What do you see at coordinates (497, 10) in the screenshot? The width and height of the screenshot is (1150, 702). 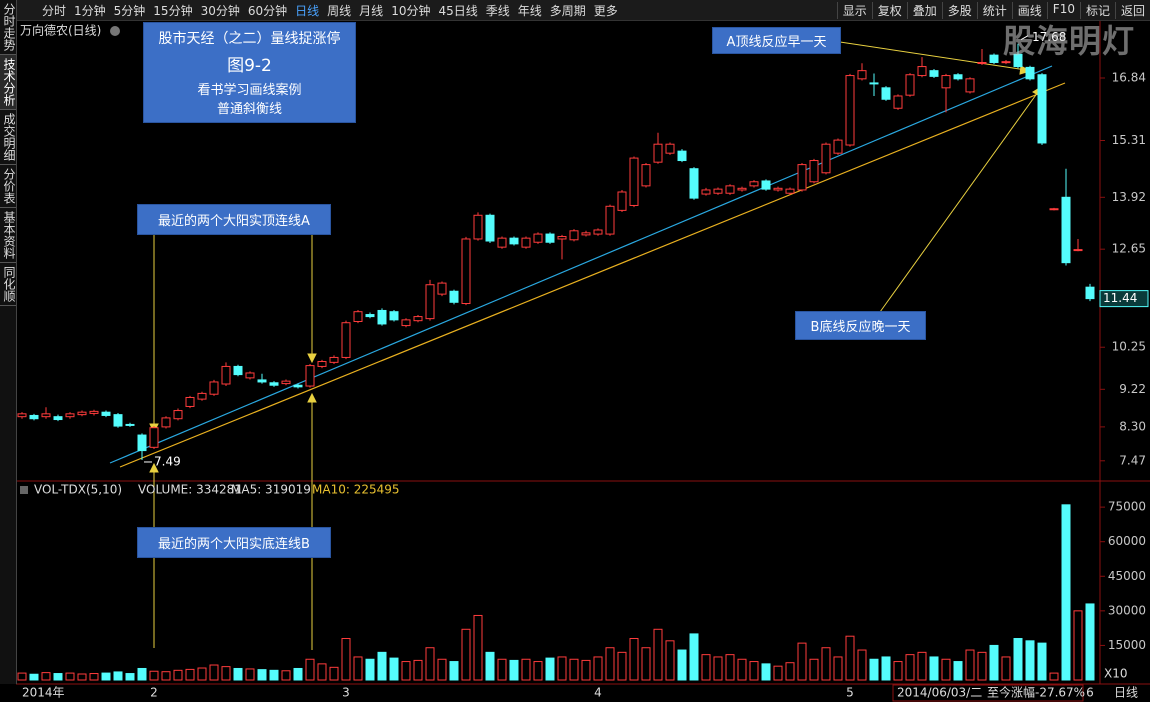 I see `period-tab: 季线` at bounding box center [497, 10].